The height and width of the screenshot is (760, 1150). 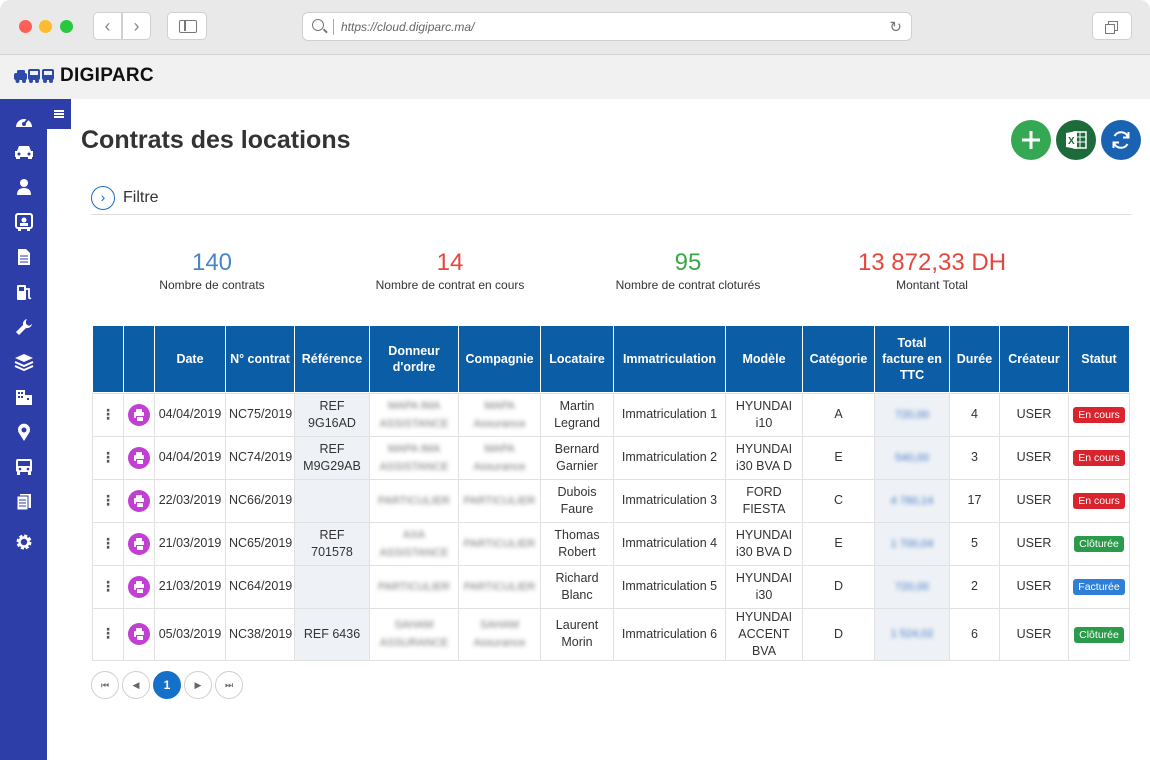 I want to click on sidebar-item-agencies, so click(x=23, y=397).